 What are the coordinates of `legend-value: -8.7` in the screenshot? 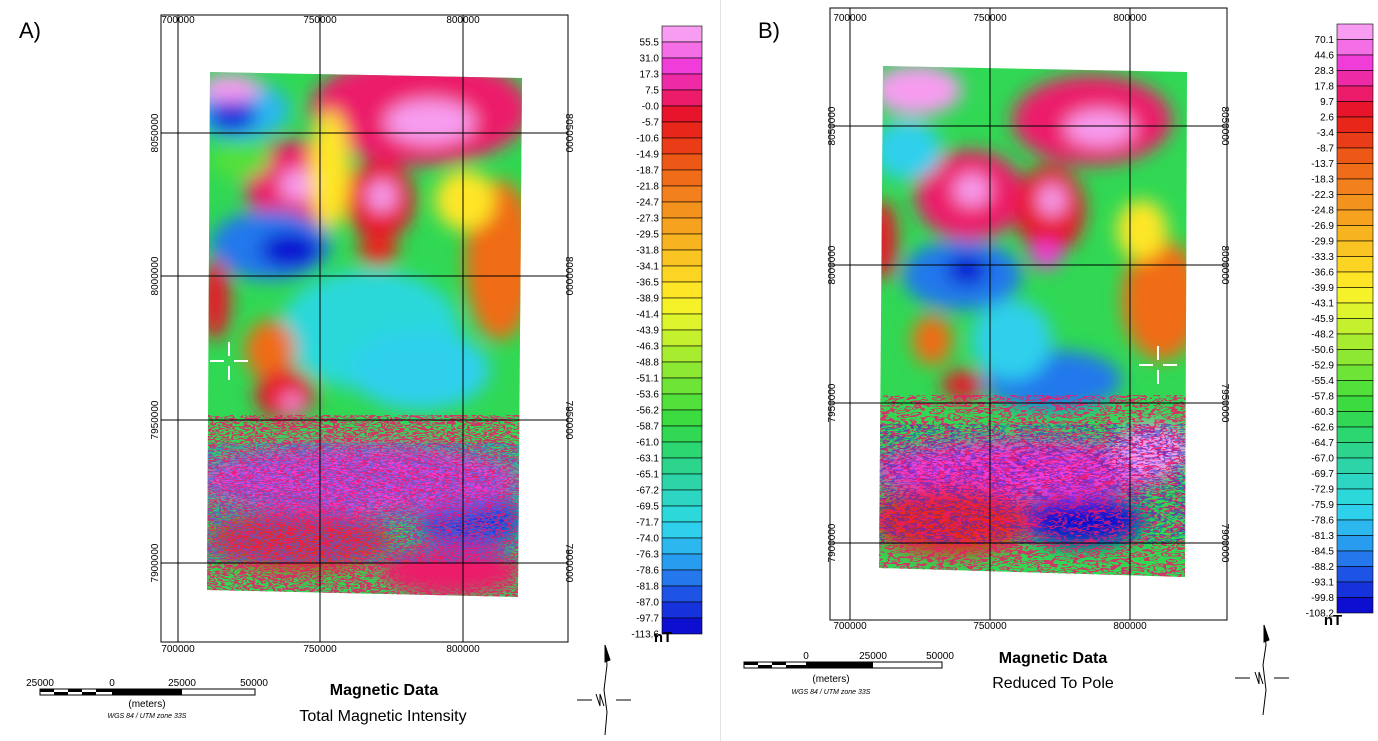 It's located at (1326, 149).